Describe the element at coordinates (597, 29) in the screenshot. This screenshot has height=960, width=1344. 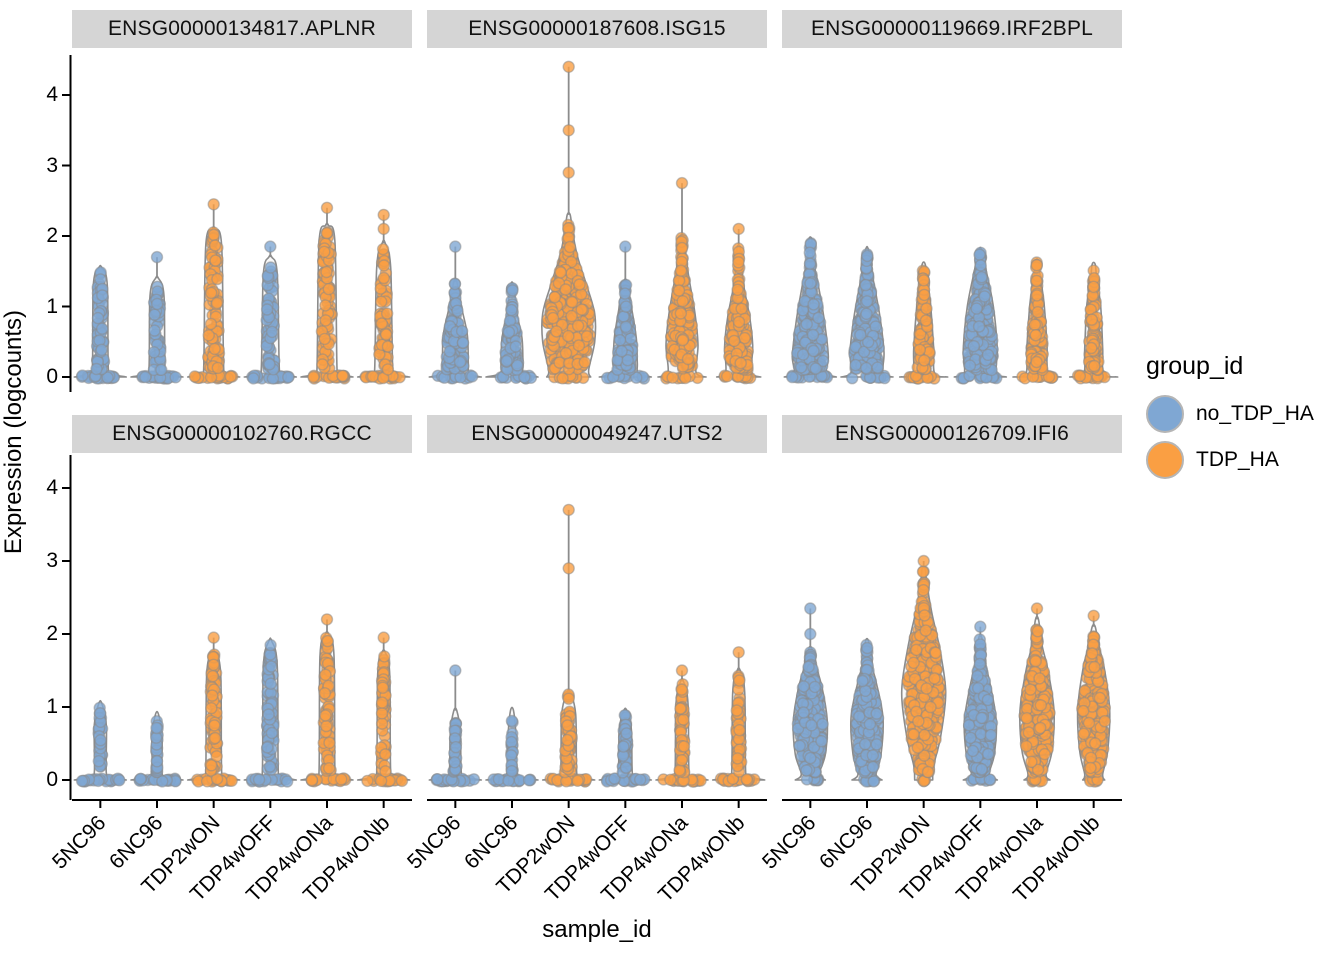
I see `facet-strip-label: ENSG00000187608.ISG15` at that location.